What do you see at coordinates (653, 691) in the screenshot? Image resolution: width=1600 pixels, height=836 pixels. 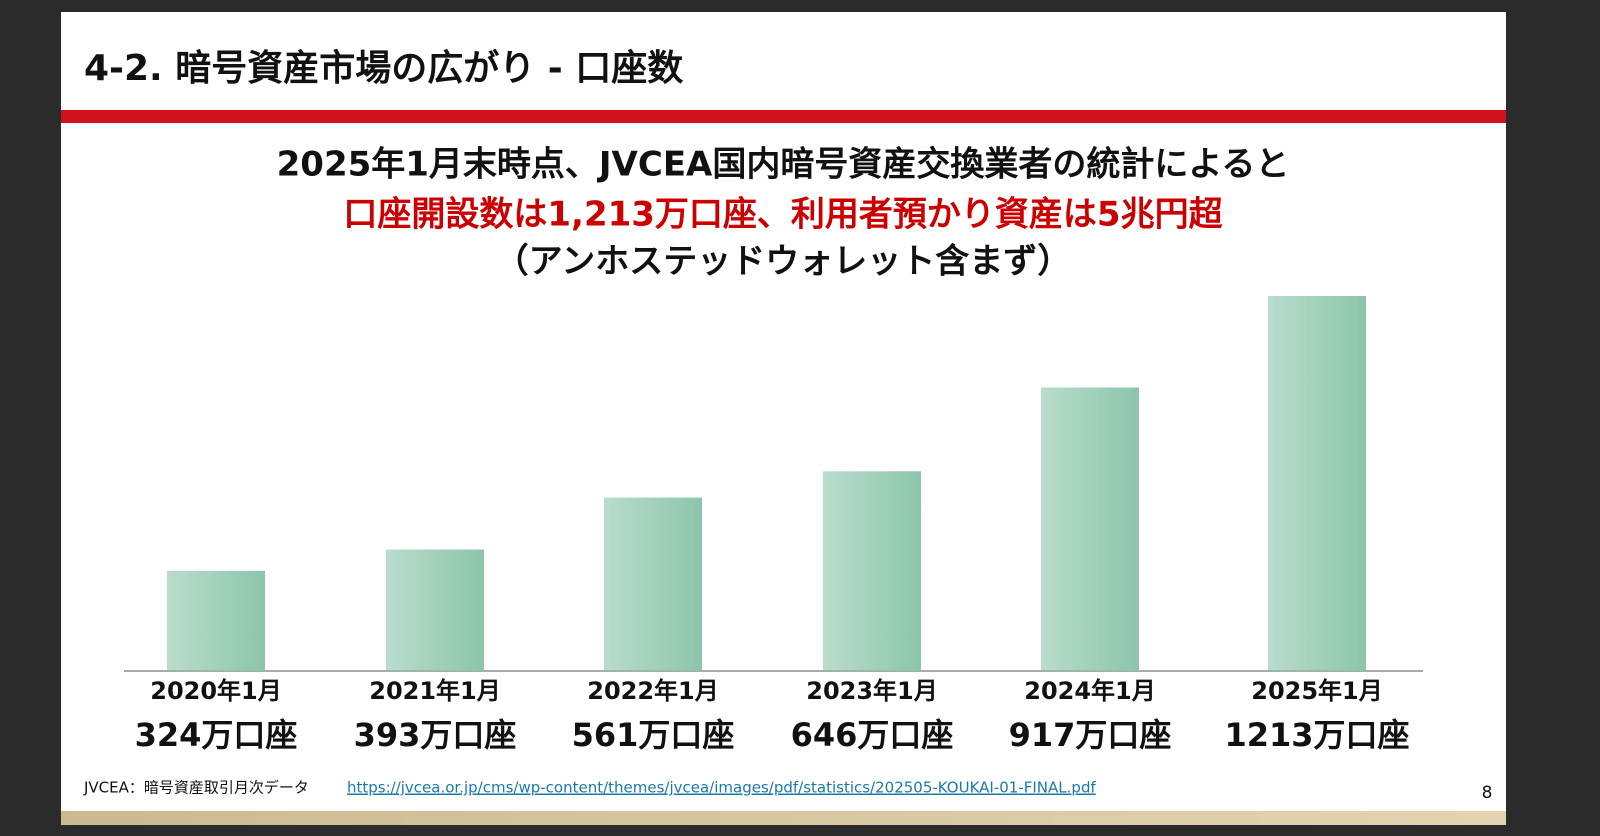 I see `x-tick-label: 2022年1月` at bounding box center [653, 691].